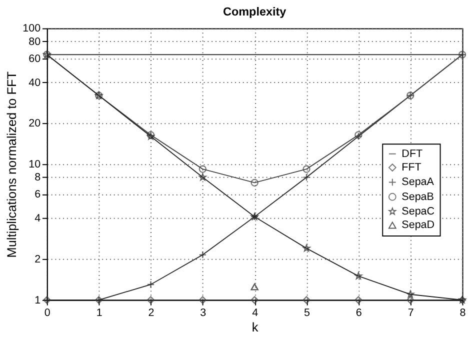  I want to click on legend-label: SepaD, so click(418, 225).